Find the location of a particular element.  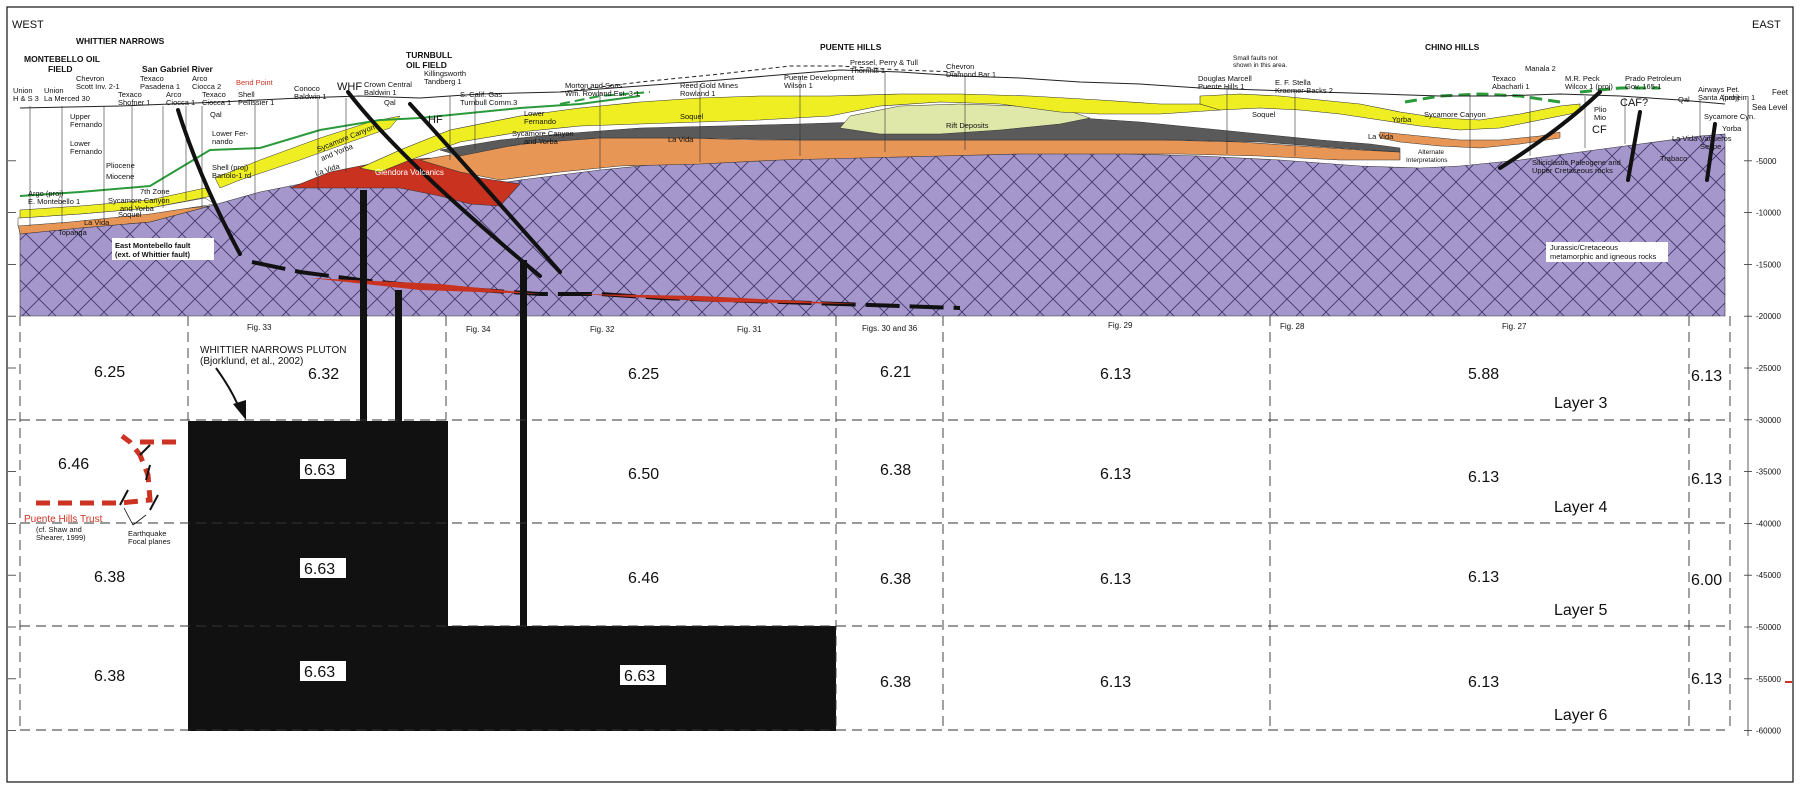

alternate-2: Interpretations is located at coordinates (1427, 160).